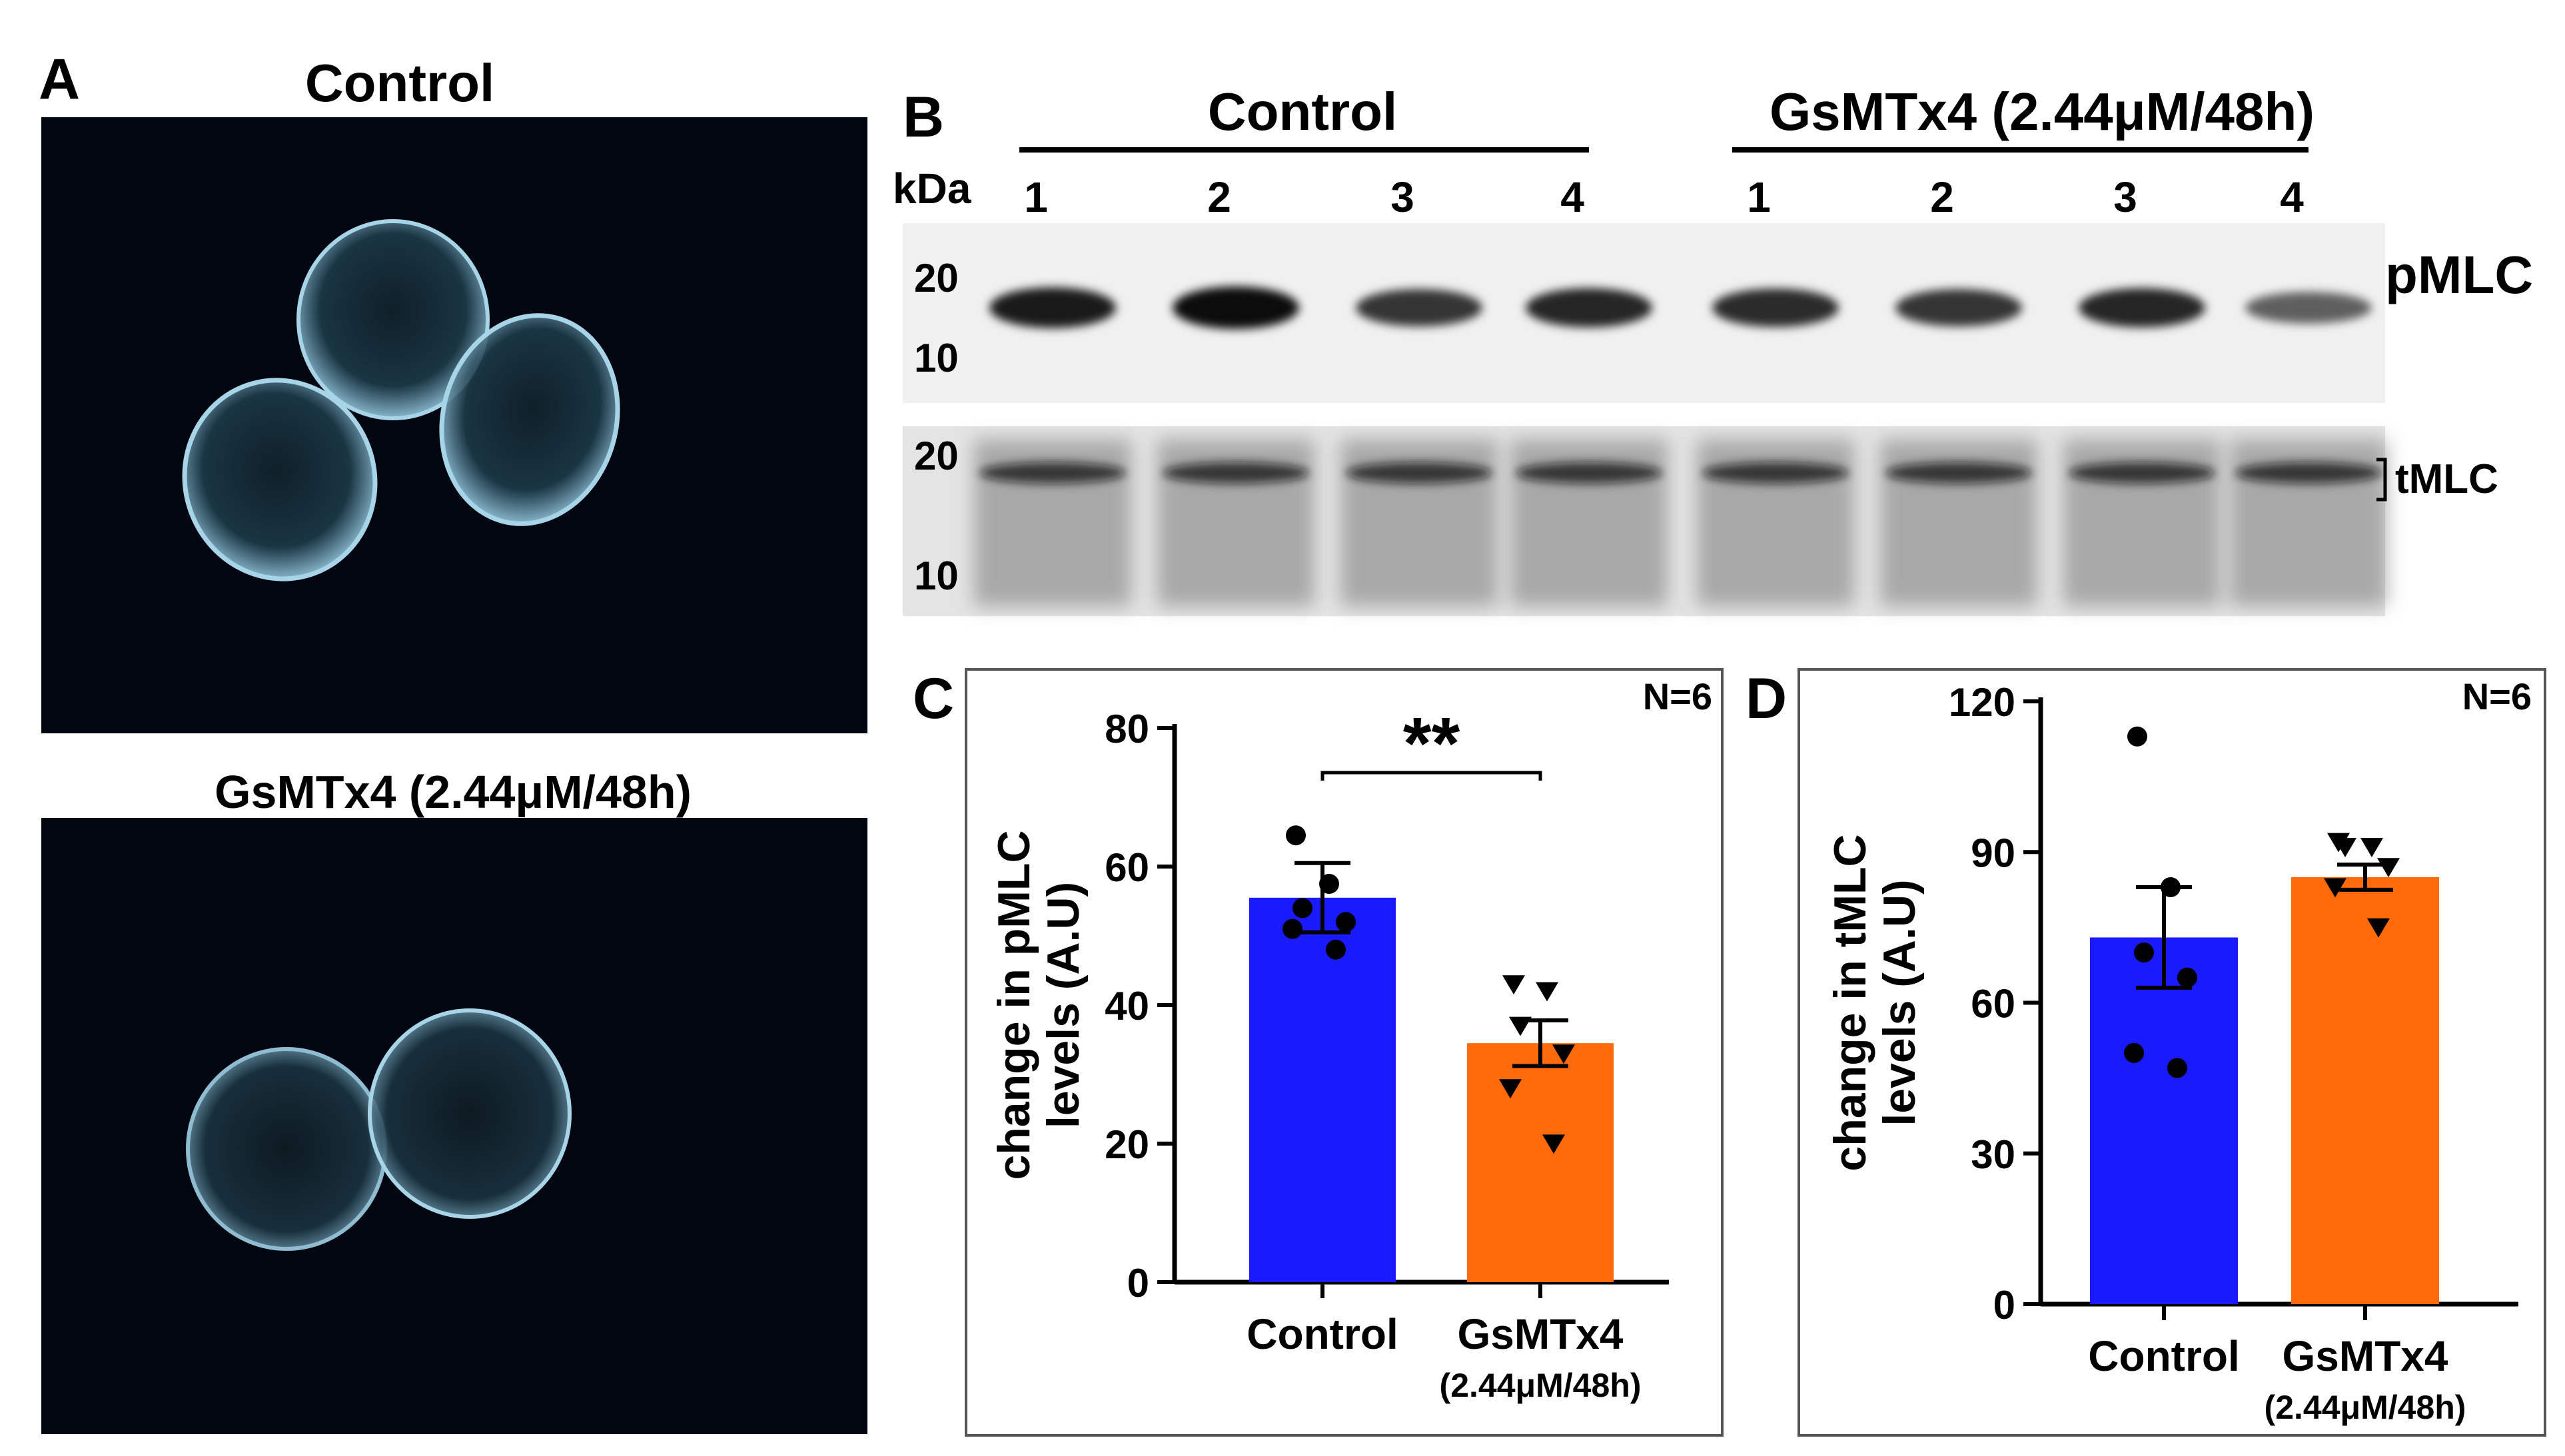 This screenshot has height=1456, width=2565. Describe the element at coordinates (470, 1113) in the screenshot. I see `lens-treated-right` at that location.